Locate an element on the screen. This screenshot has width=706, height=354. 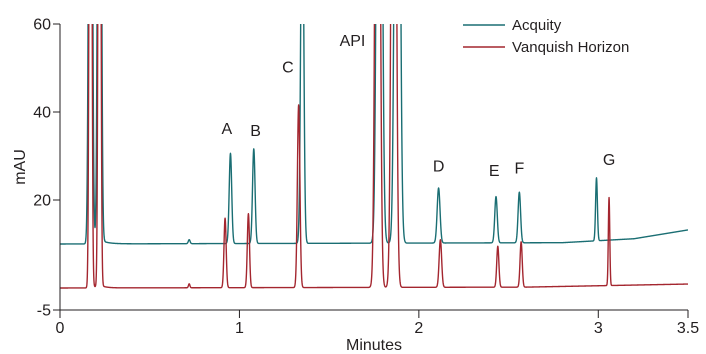
x-tick-label: 3 is located at coordinates (598, 328).